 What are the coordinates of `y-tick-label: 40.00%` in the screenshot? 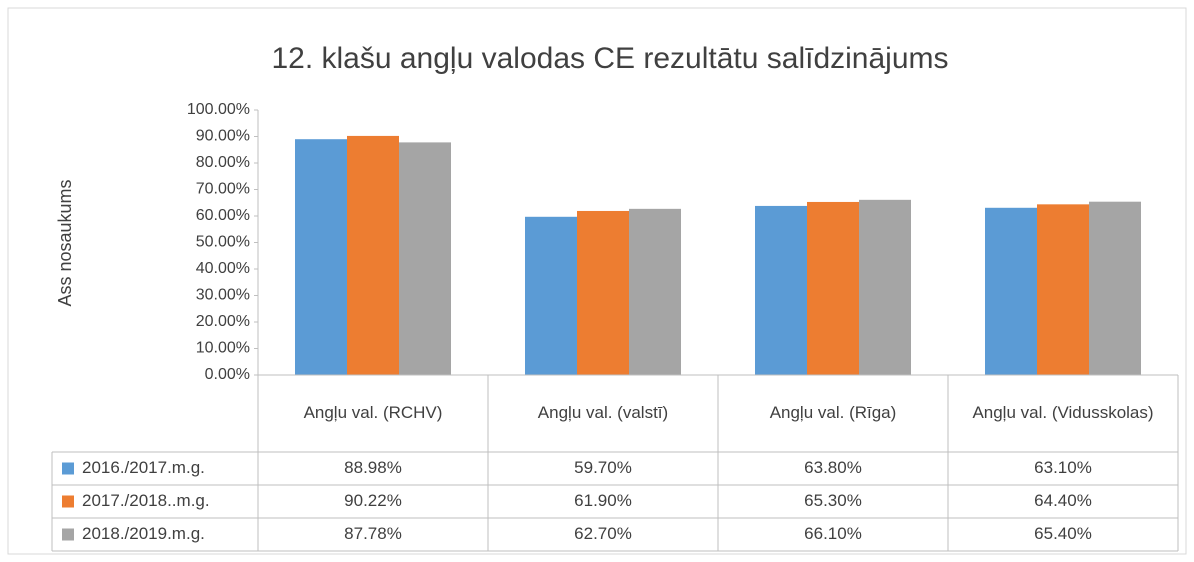 It's located at (223, 268).